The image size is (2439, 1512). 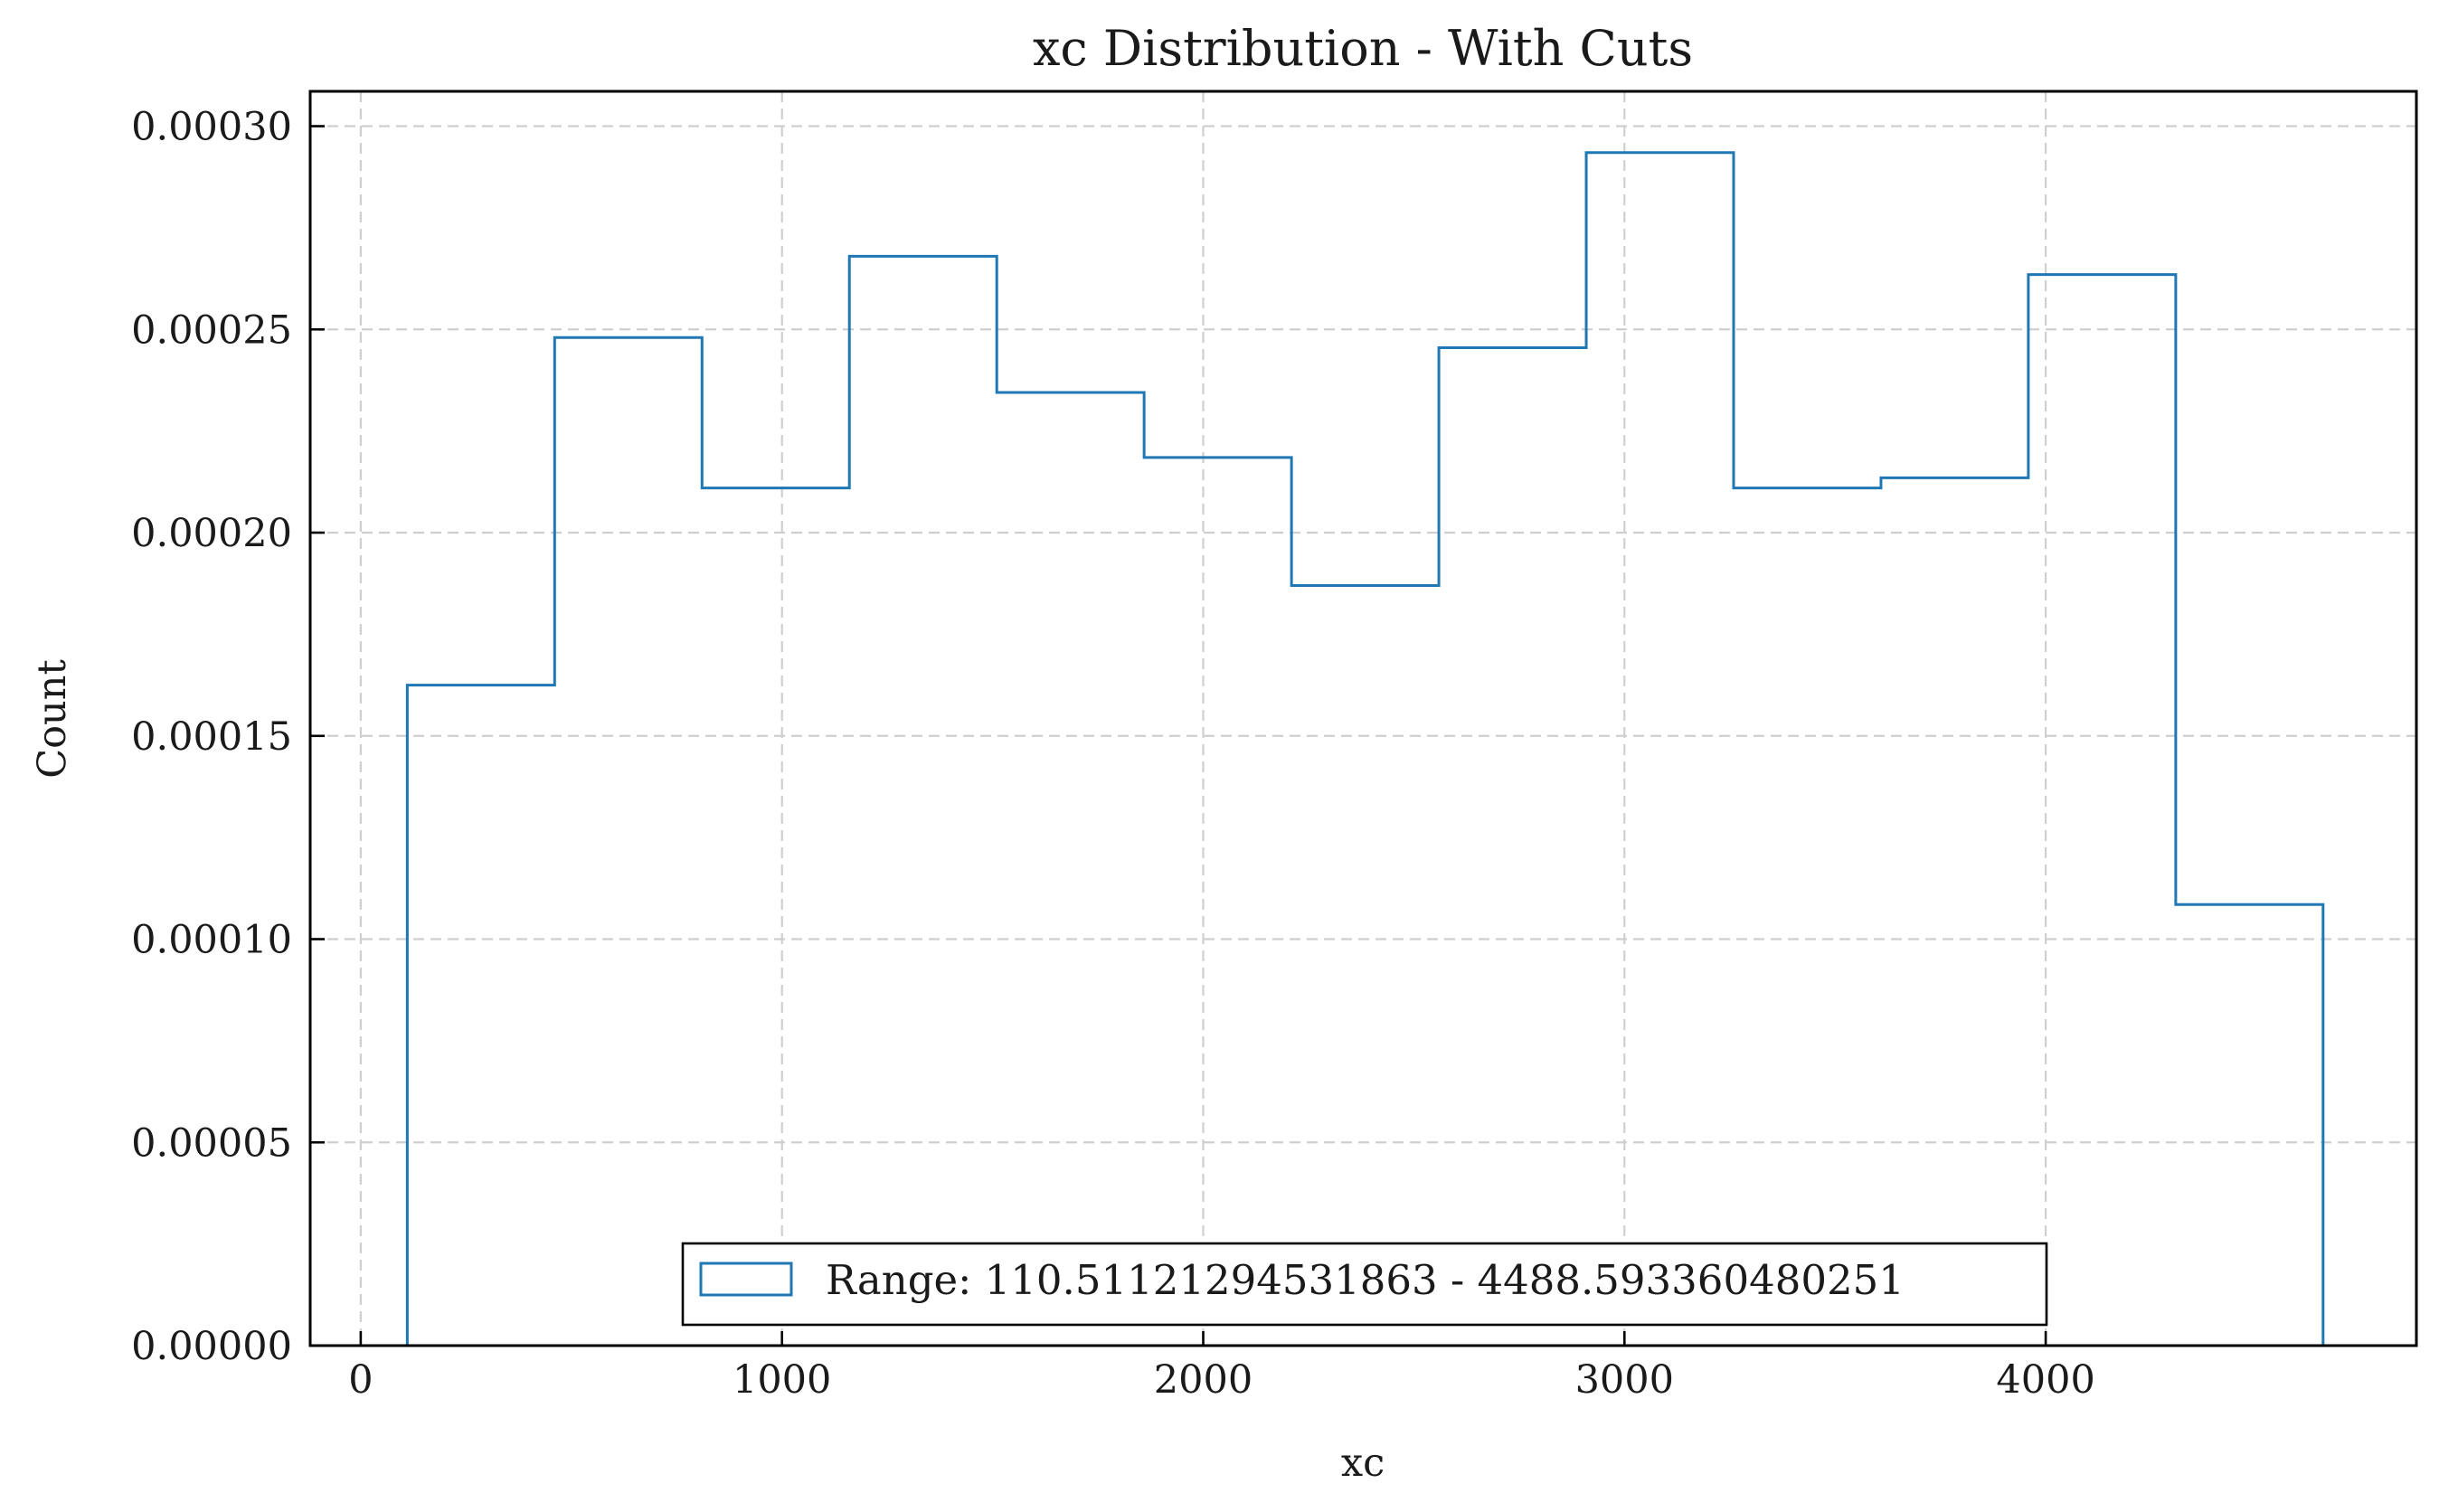 What do you see at coordinates (1363, 1463) in the screenshot?
I see `x-axis-label: xc` at bounding box center [1363, 1463].